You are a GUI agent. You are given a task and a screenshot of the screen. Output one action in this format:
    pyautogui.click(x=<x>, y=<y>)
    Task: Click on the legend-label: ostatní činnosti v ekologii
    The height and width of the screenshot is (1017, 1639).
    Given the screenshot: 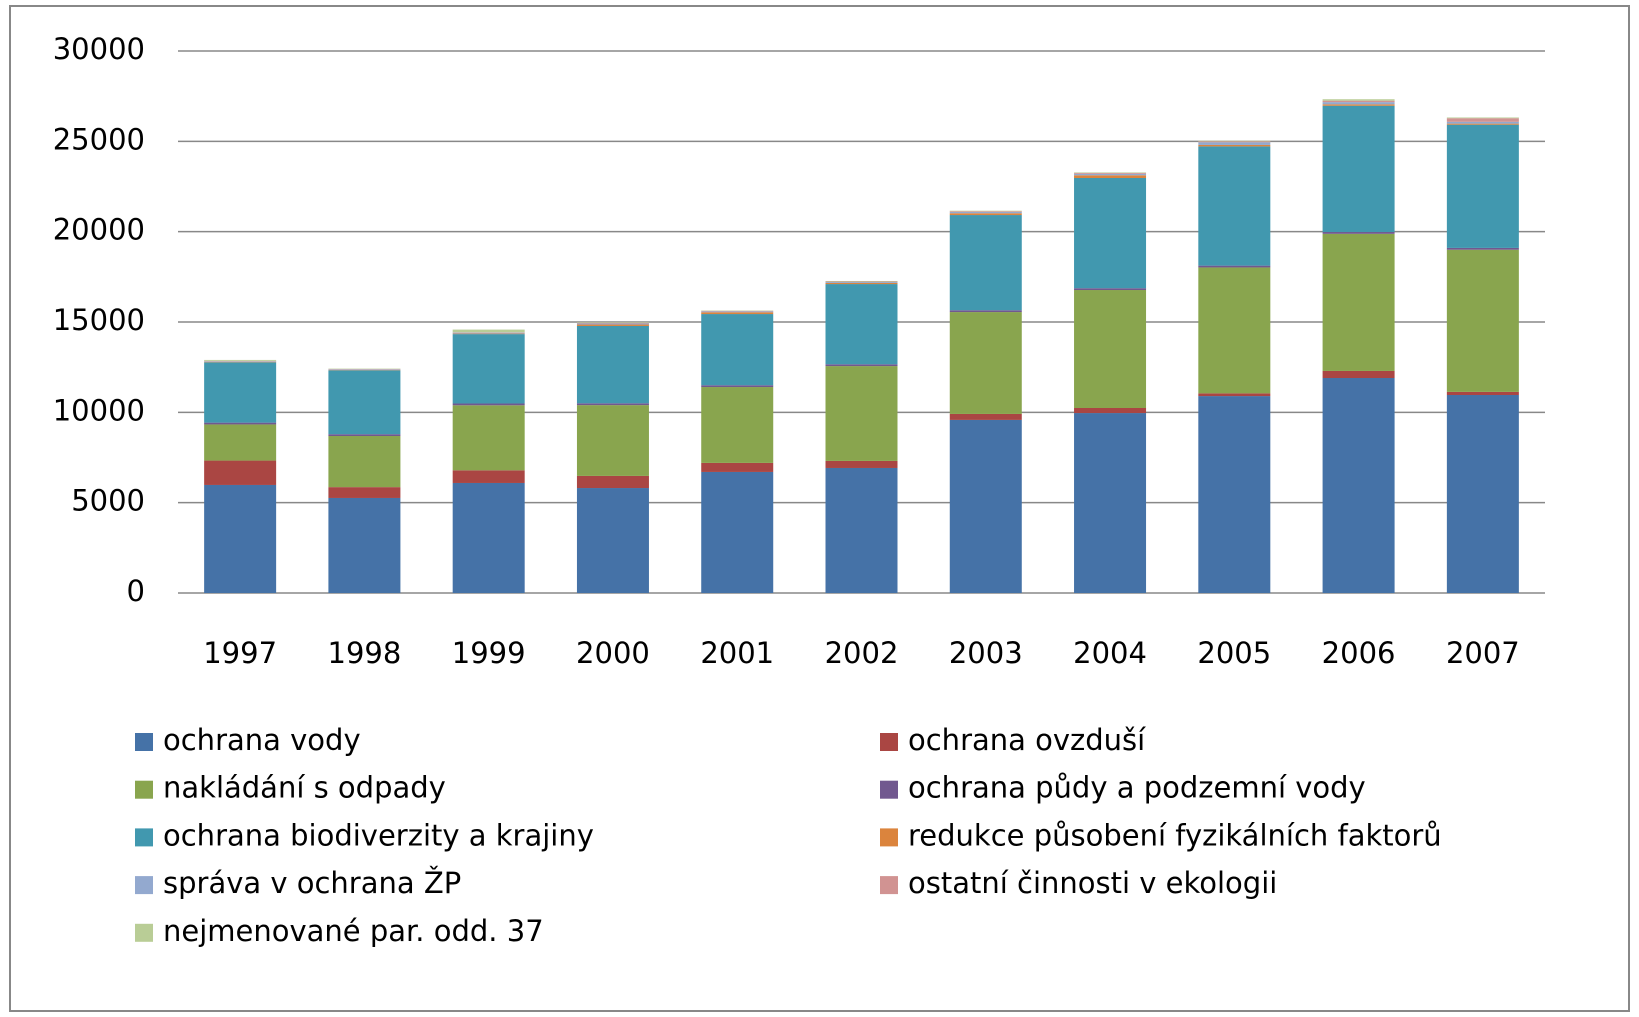 What is the action you would take?
    pyautogui.click(x=1092, y=883)
    